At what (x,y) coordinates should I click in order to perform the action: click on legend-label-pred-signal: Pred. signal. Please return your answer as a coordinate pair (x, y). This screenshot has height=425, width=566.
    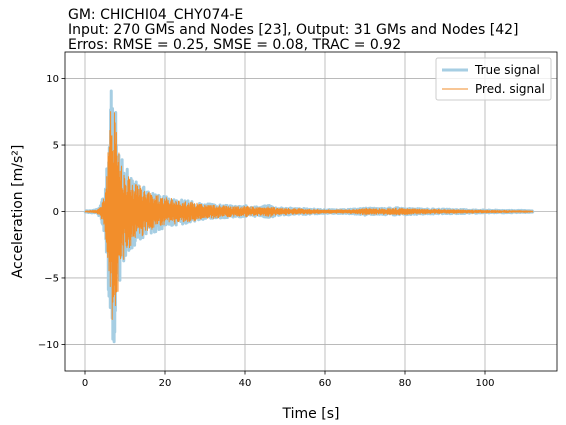
    Looking at the image, I should click on (510, 89).